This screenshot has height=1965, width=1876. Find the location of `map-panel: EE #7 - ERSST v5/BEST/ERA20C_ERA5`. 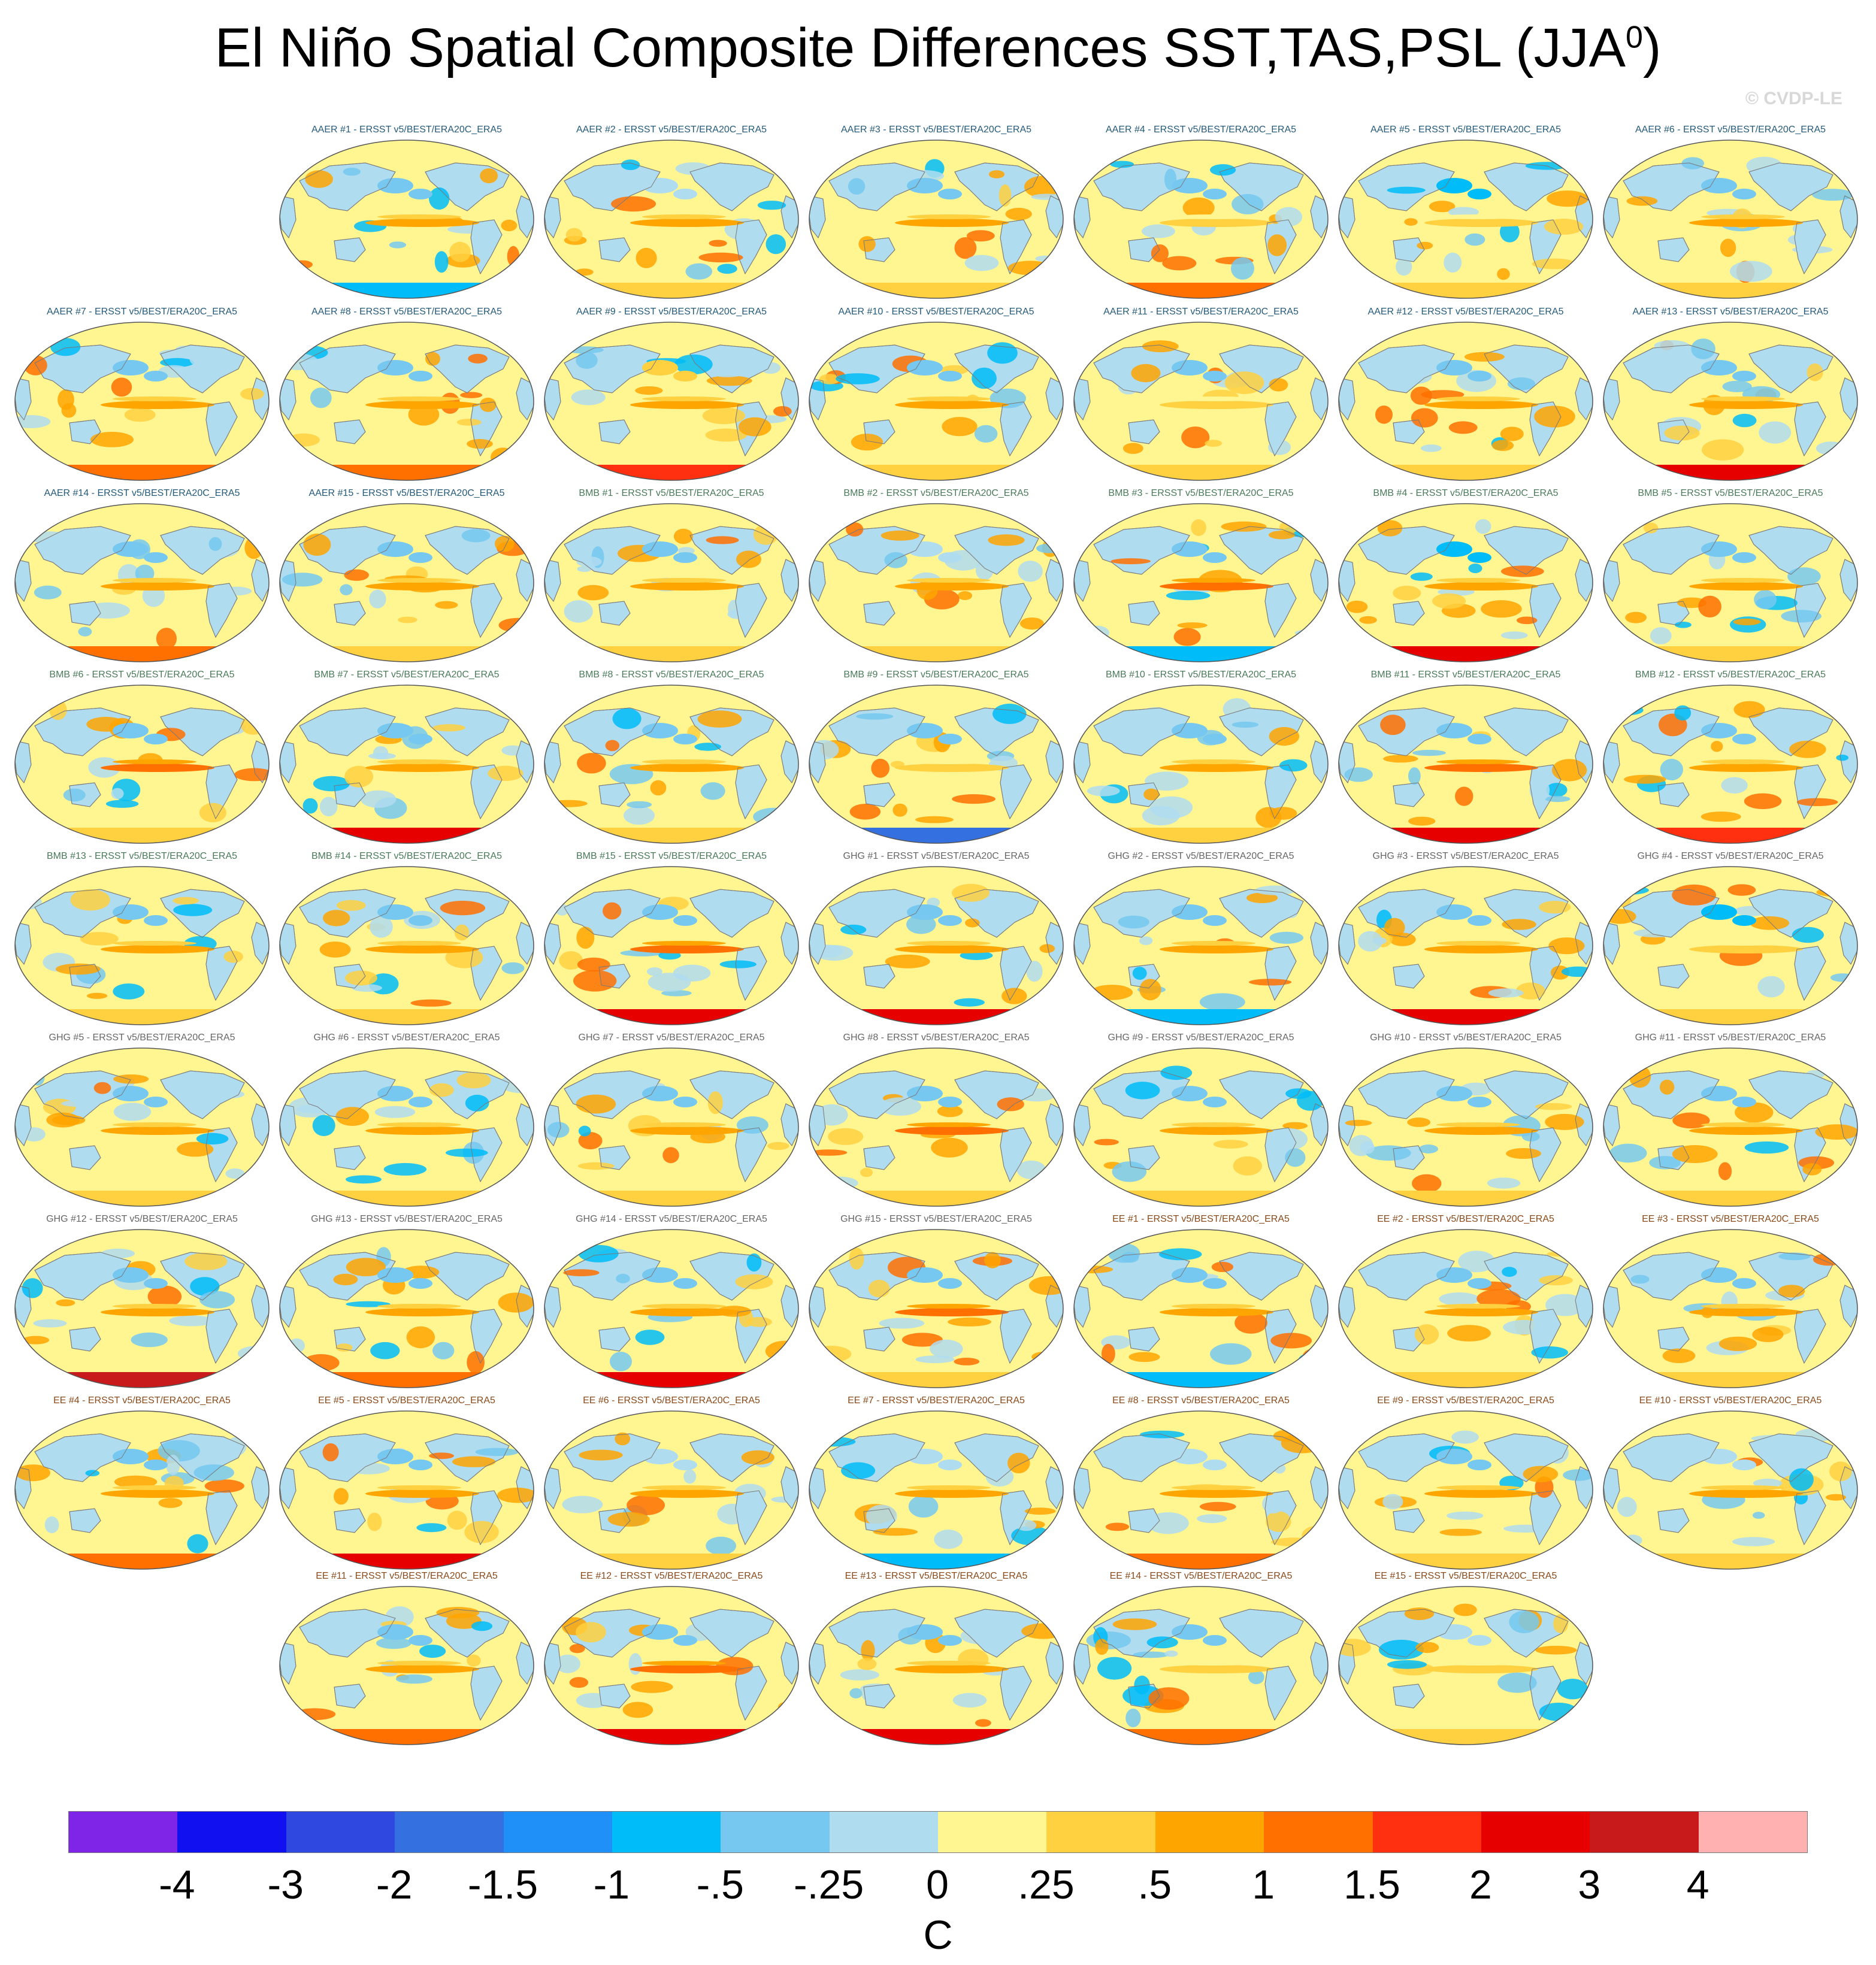

map-panel: EE #7 - ERSST v5/BEST/ERA20C_ERA5 is located at coordinates (936, 1482).